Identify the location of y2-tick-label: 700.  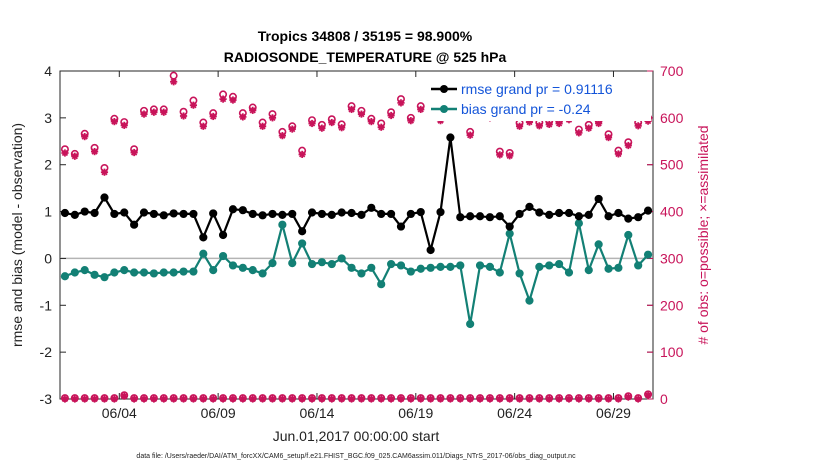
(672, 71).